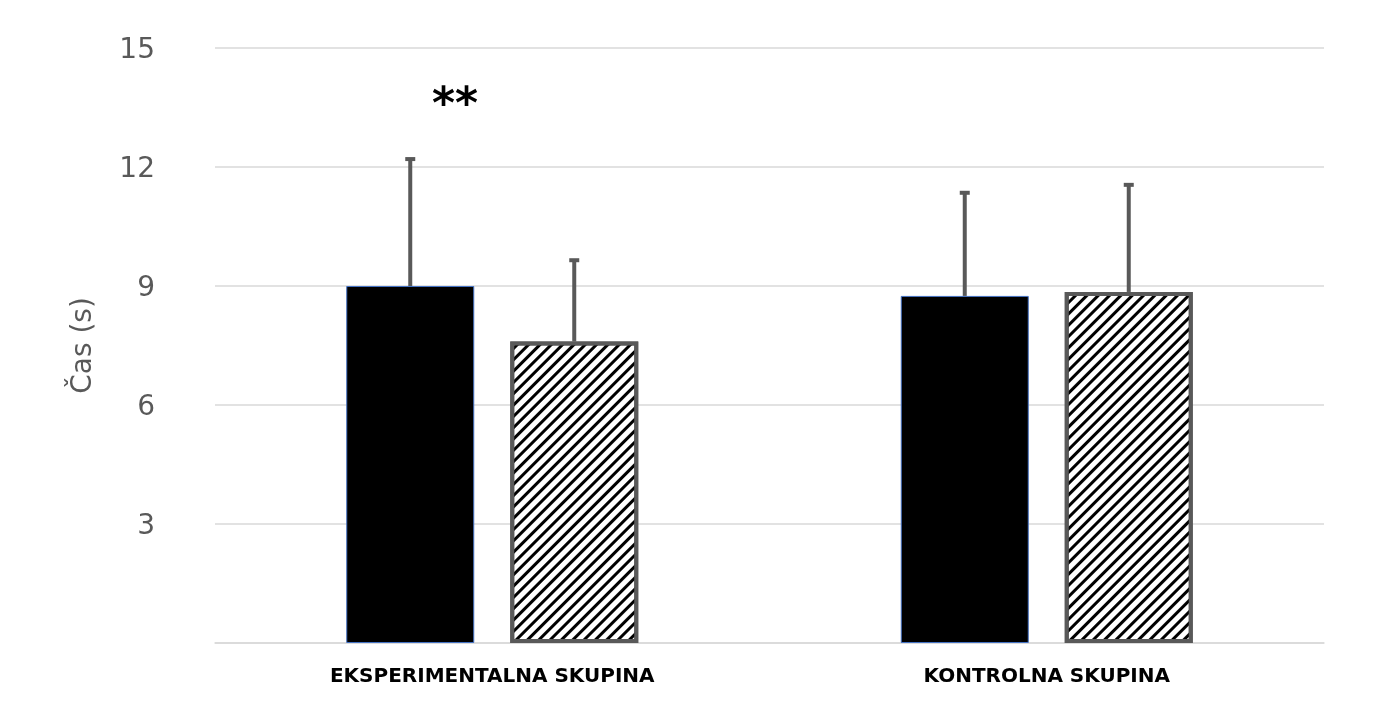  What do you see at coordinates (455, 102) in the screenshot?
I see `annotation: **` at bounding box center [455, 102].